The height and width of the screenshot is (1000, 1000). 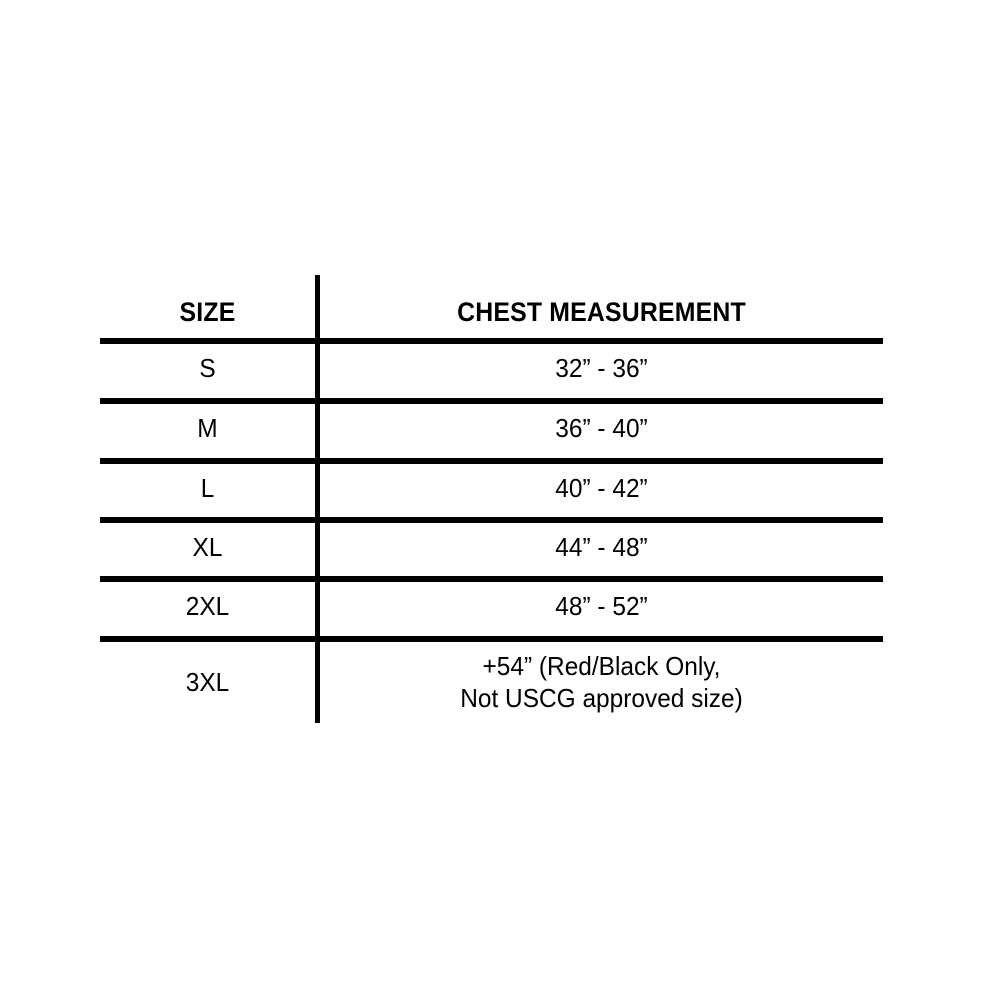 I want to click on column-header-size: SIZE, so click(x=207, y=312).